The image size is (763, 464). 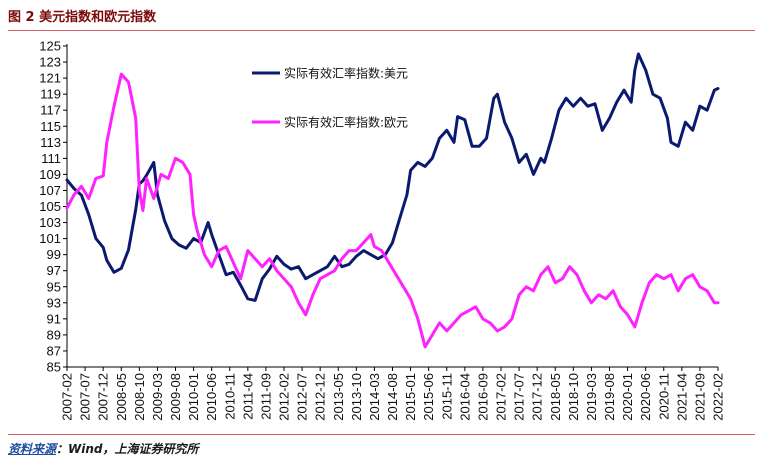 I want to click on x-tick-label: 2016-09, so click(x=482, y=397).